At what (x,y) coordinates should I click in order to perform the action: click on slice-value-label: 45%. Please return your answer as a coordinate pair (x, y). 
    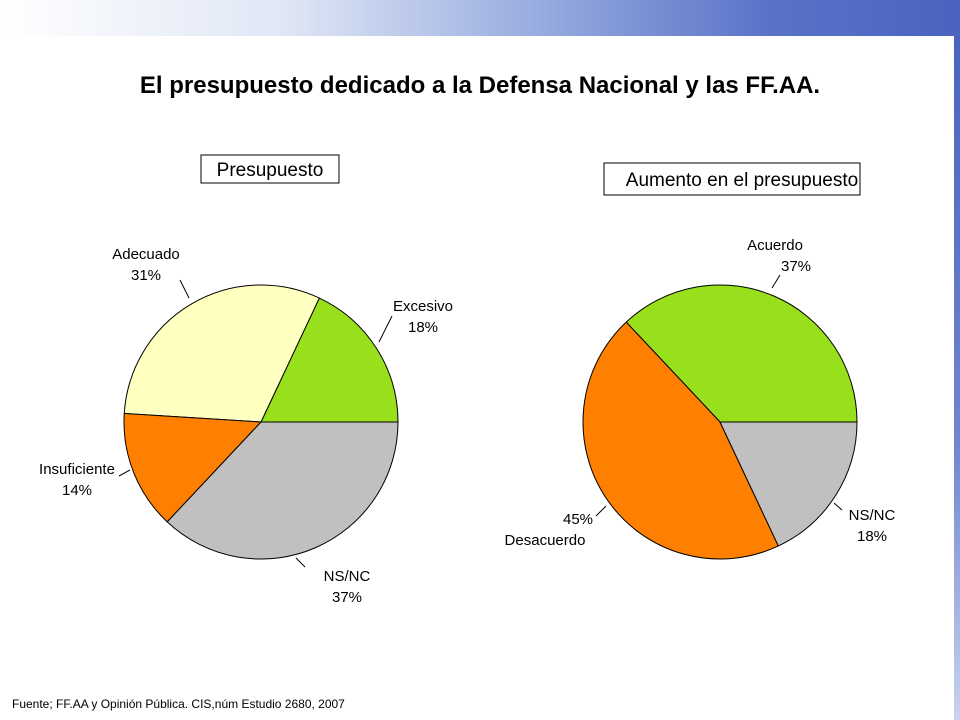
    Looking at the image, I should click on (578, 519).